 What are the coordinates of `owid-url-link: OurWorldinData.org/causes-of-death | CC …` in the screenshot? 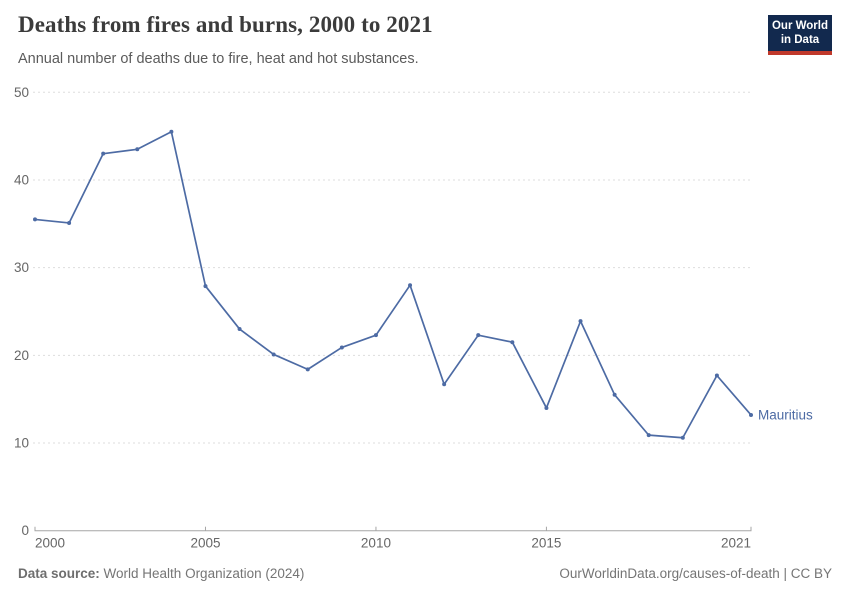 It's located at (695, 573).